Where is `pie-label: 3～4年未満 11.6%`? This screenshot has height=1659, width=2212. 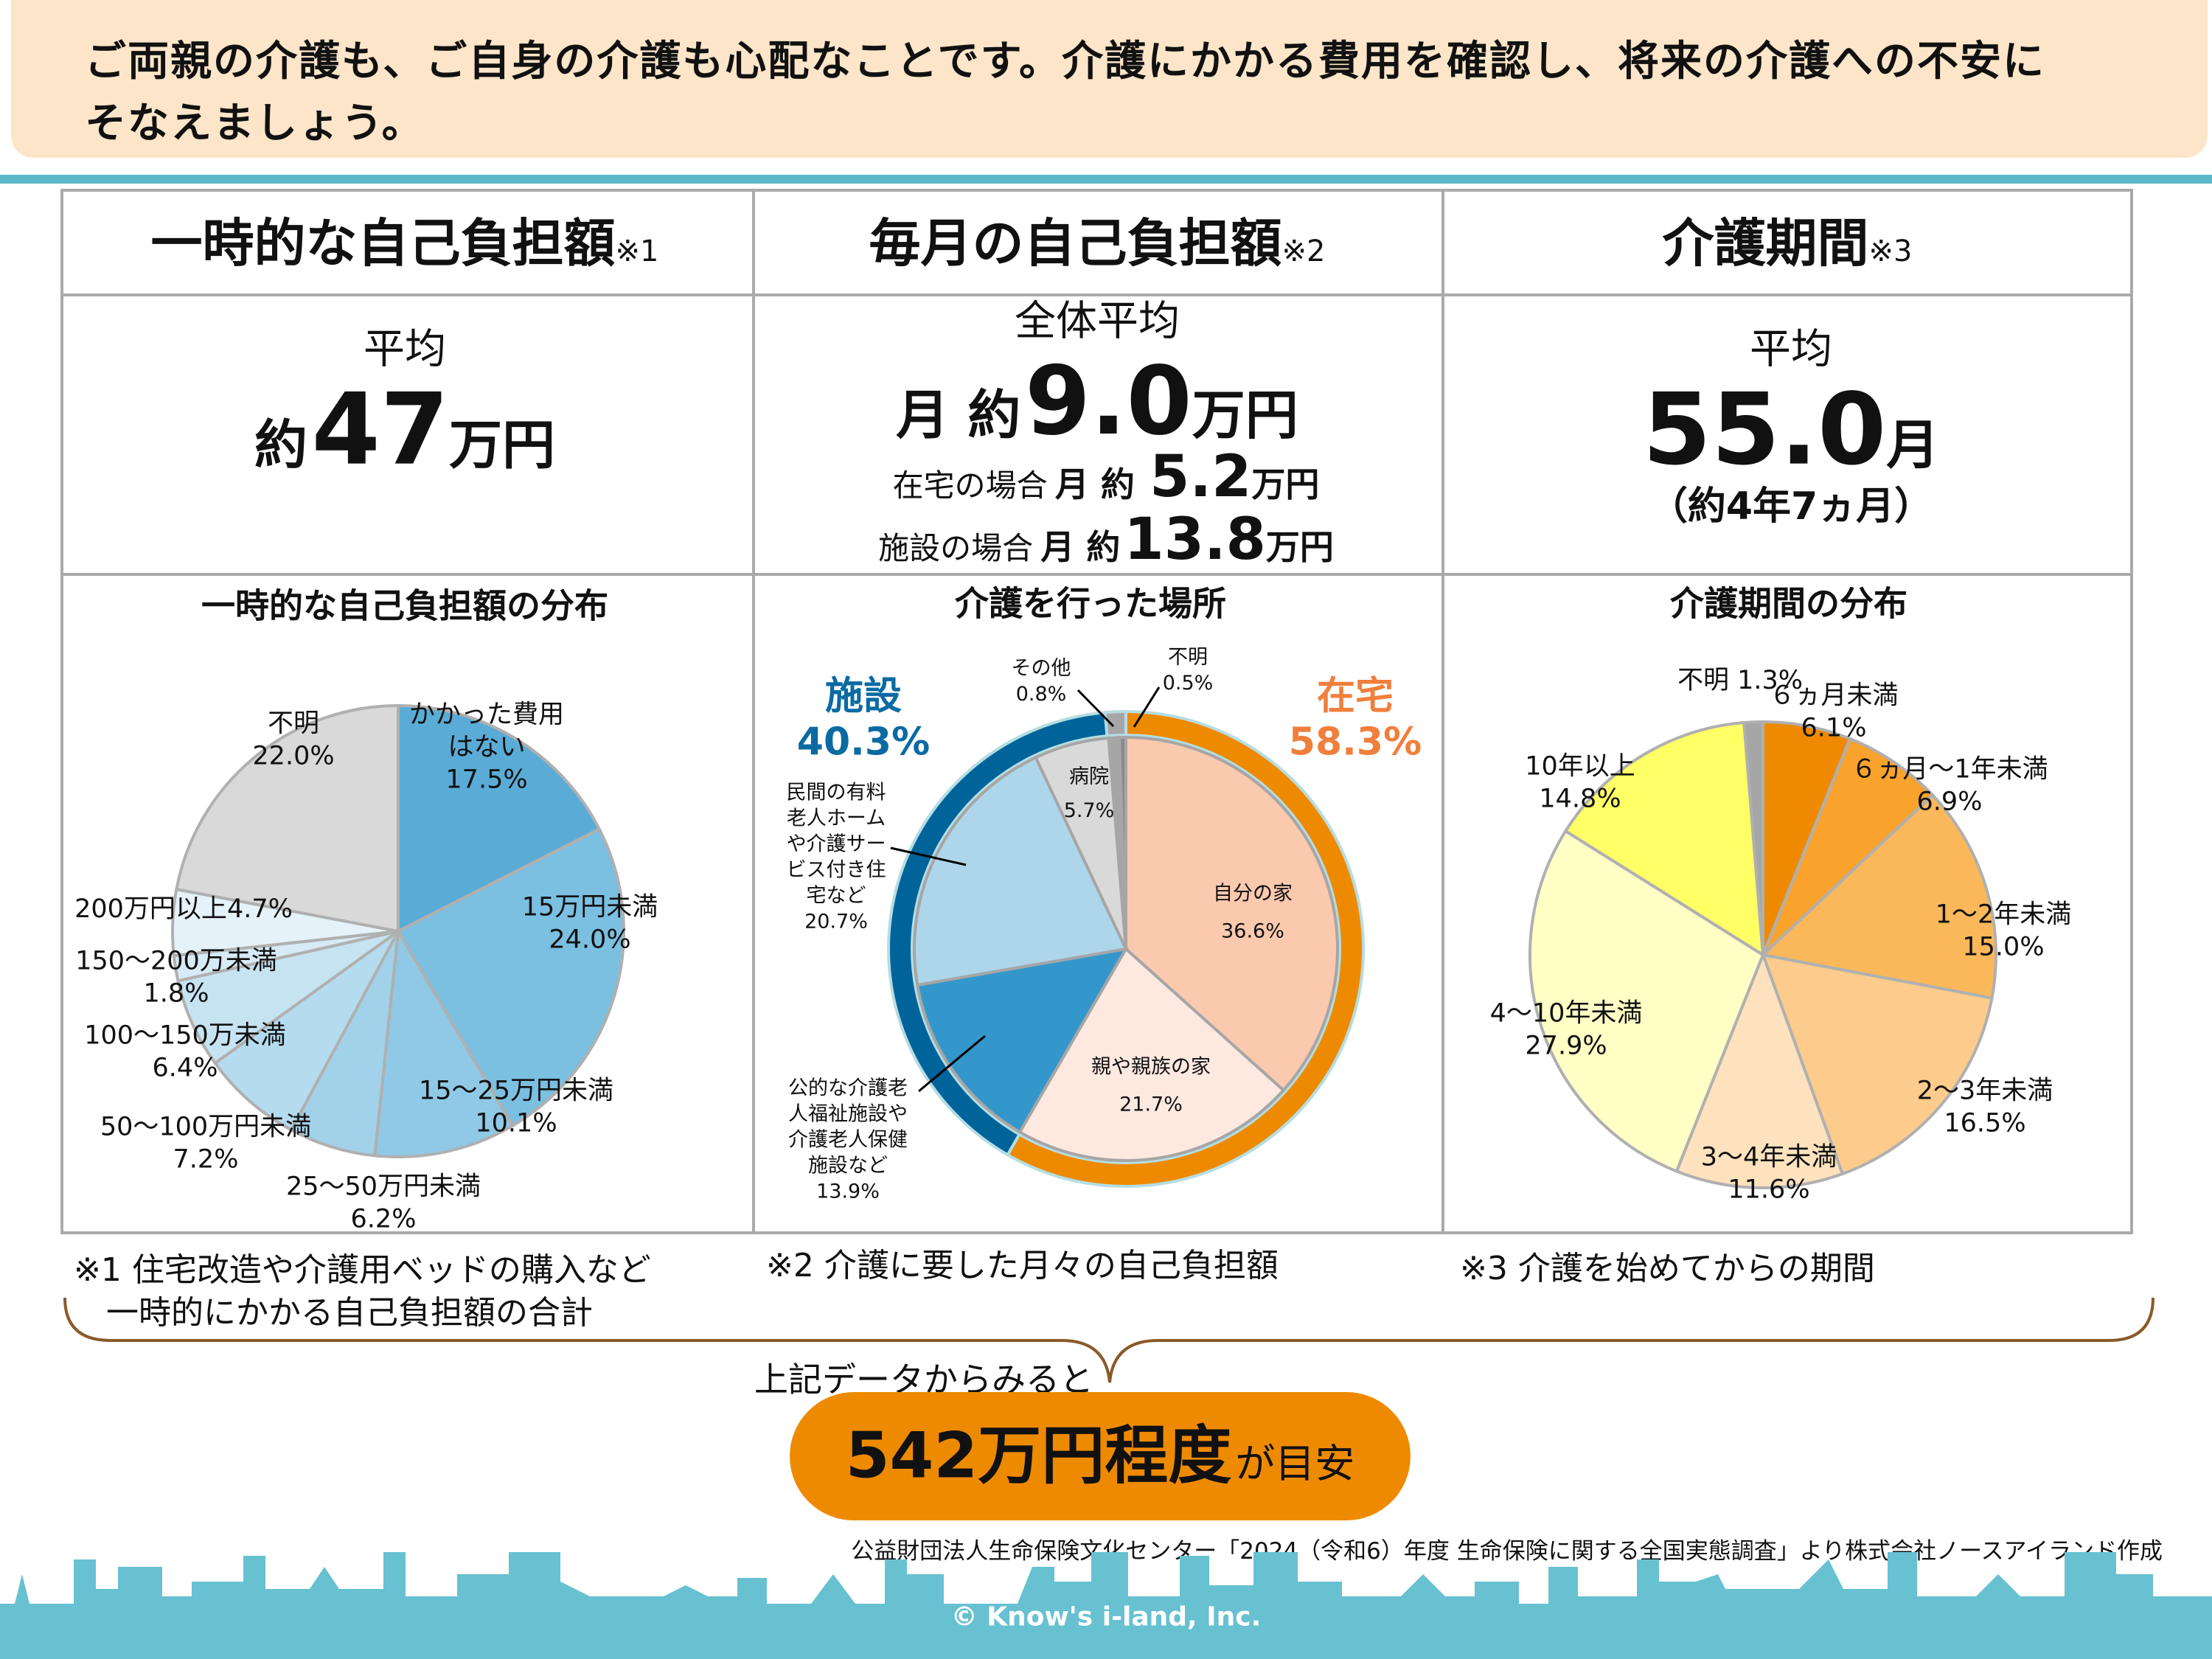 pie-label: 3～4年未満 11.6% is located at coordinates (1768, 1173).